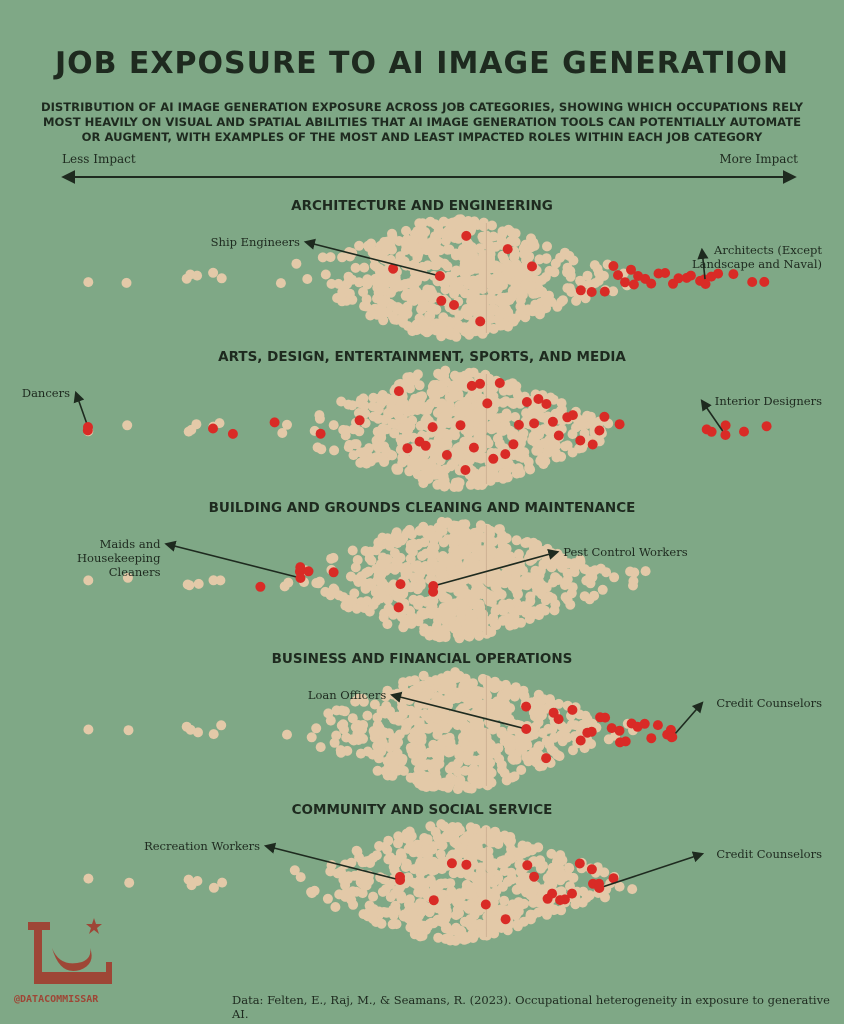 This screenshot has width=844, height=1024. Describe the element at coordinates (202, 846) in the screenshot. I see `annotation-label: Recreation Workers` at that location.